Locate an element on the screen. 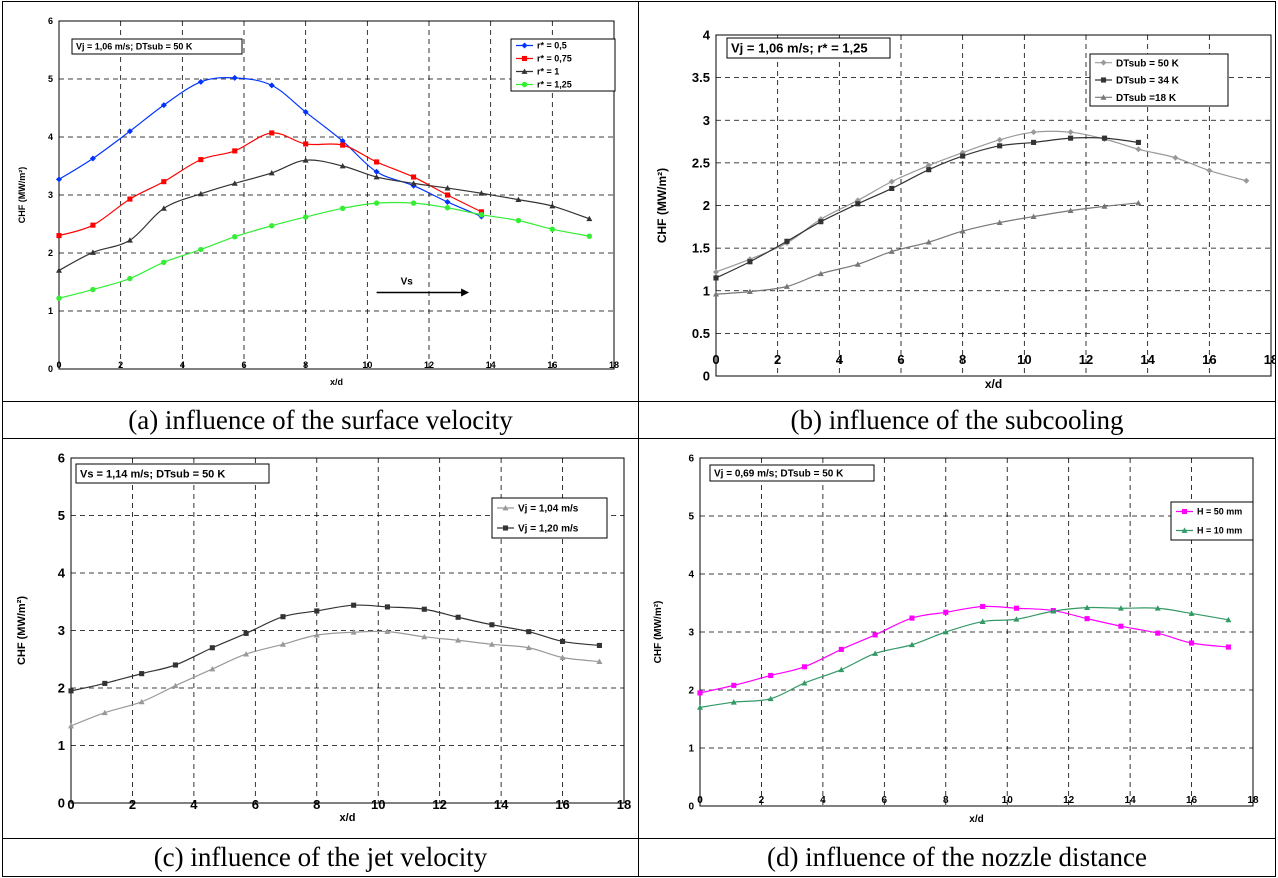  y-tick-label: 1 is located at coordinates (706, 290).